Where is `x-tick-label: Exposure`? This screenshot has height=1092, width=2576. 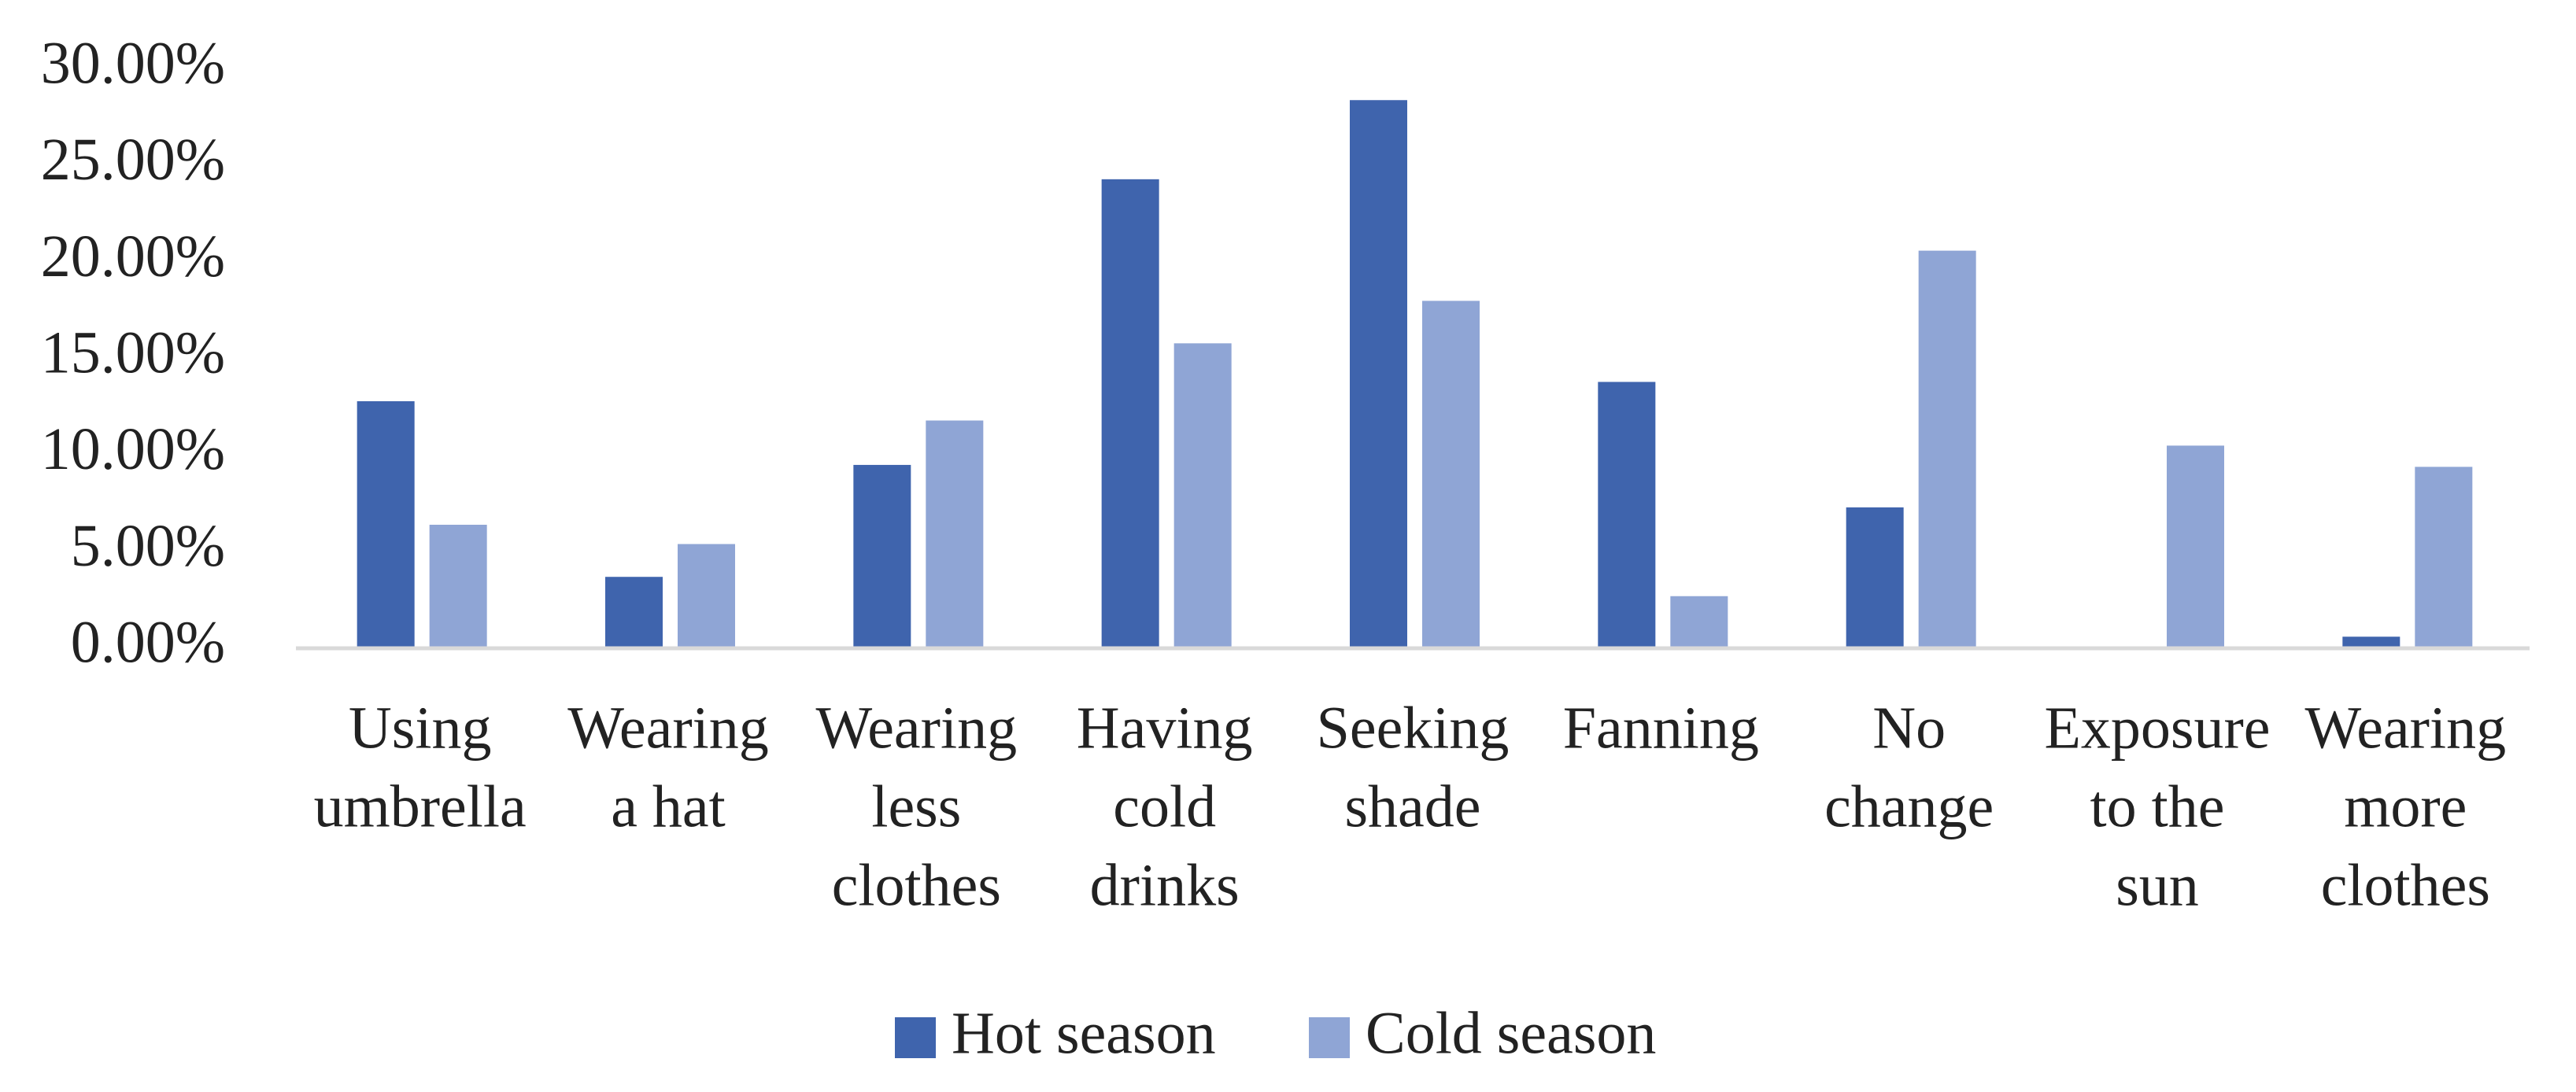 x-tick-label: Exposure is located at coordinates (2157, 728).